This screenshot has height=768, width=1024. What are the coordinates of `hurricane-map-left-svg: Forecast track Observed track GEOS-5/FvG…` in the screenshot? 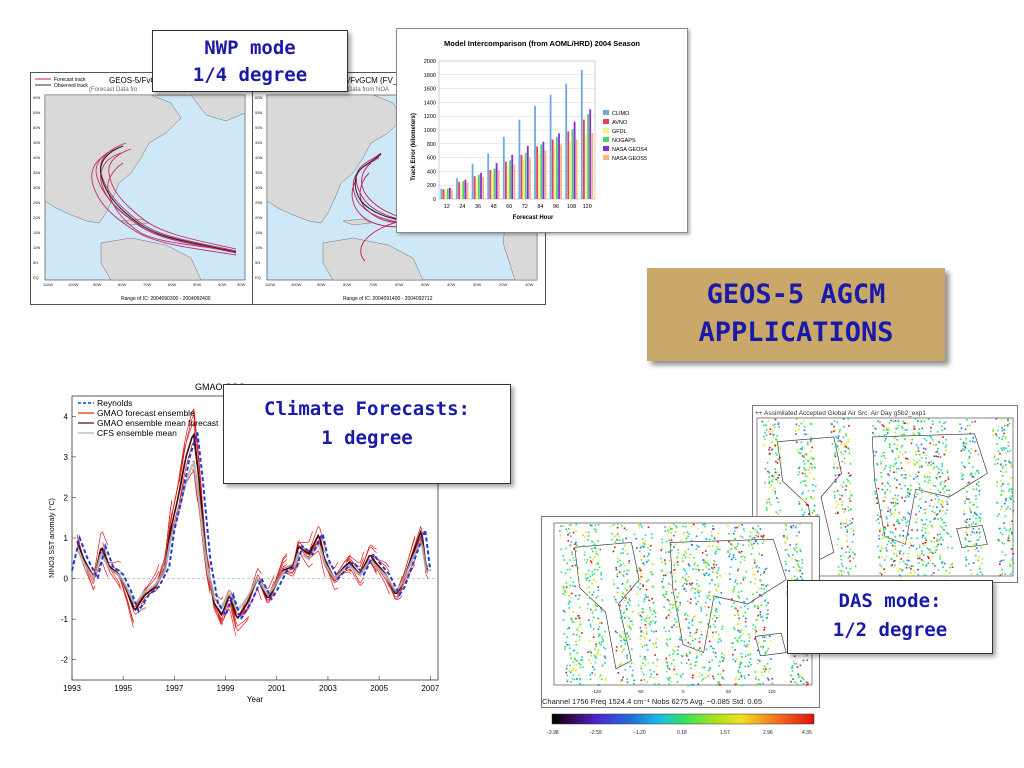 It's located at (141, 188).